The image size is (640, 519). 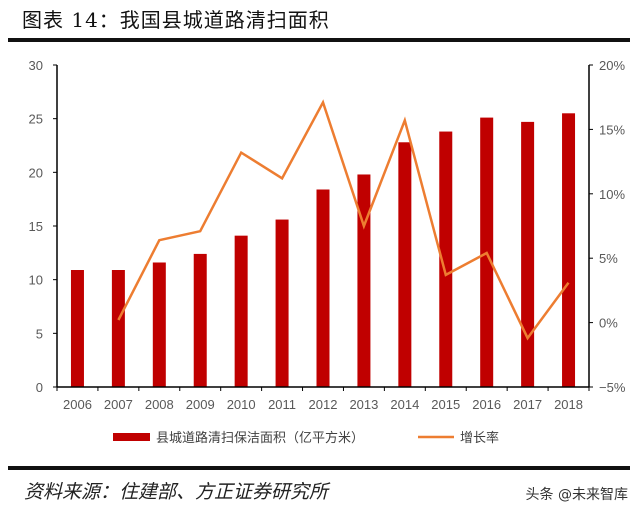 What do you see at coordinates (608, 323) in the screenshot?
I see `right-tick-label: 0%` at bounding box center [608, 323].